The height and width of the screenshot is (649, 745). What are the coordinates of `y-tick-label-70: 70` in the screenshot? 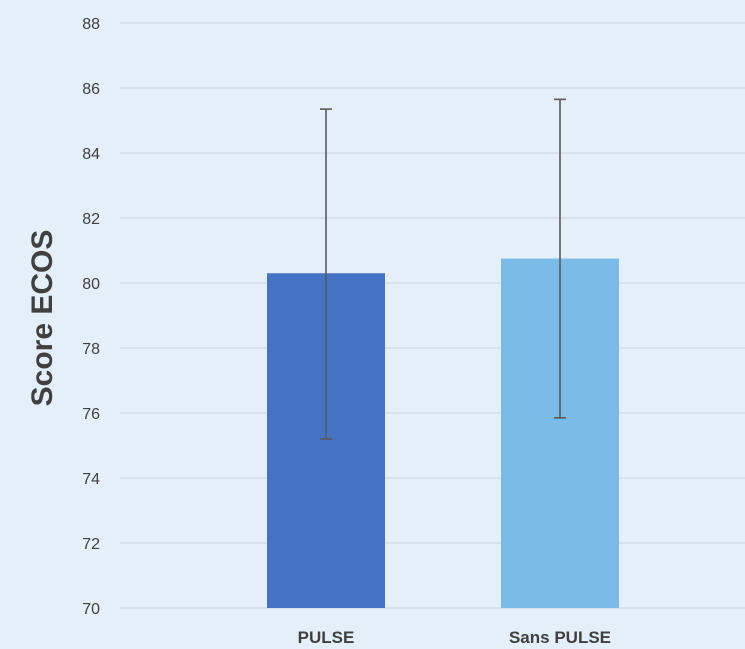 It's located at (91, 609).